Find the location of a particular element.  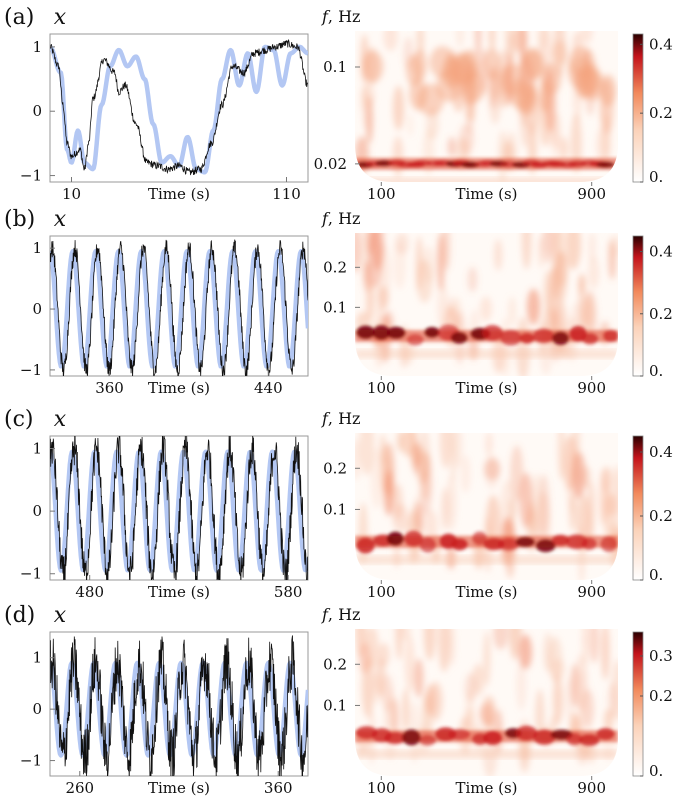

x-tick-label: 580 is located at coordinates (288, 592).